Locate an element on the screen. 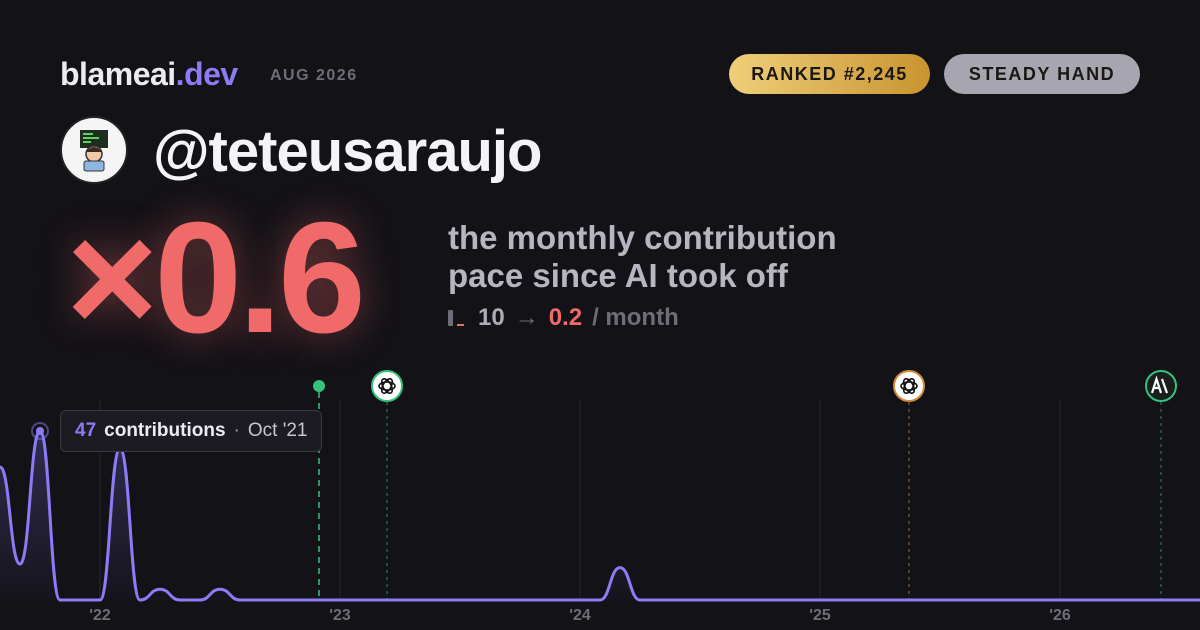 The width and height of the screenshot is (1200, 630). brand: blameai.dev is located at coordinates (149, 74).